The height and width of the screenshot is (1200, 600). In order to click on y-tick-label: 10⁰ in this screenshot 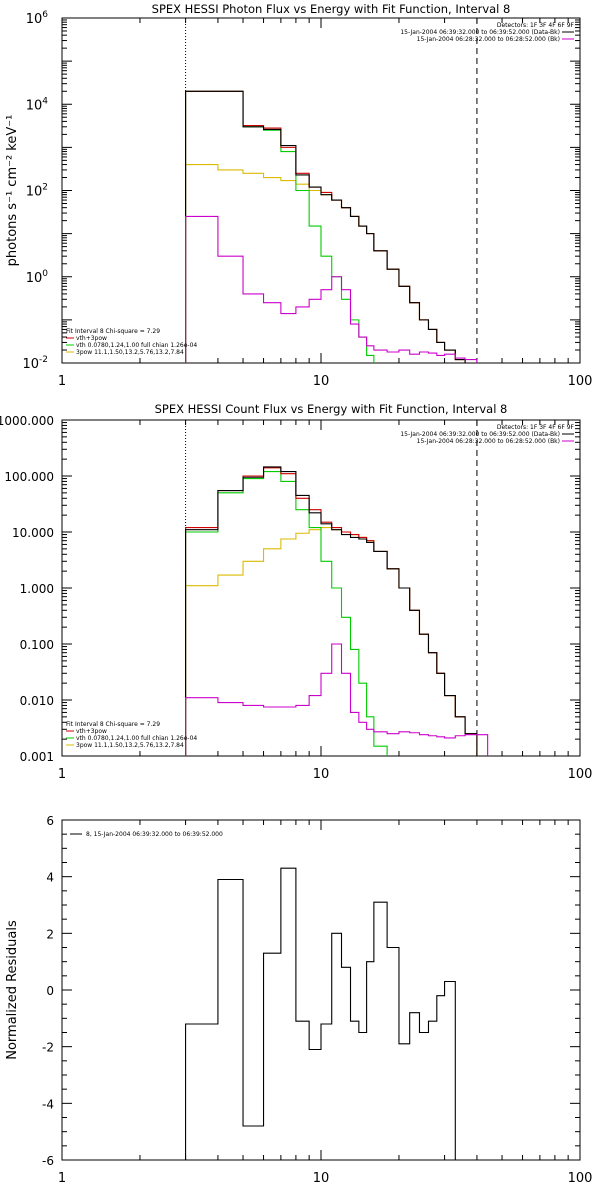, I will do `click(37, 277)`.